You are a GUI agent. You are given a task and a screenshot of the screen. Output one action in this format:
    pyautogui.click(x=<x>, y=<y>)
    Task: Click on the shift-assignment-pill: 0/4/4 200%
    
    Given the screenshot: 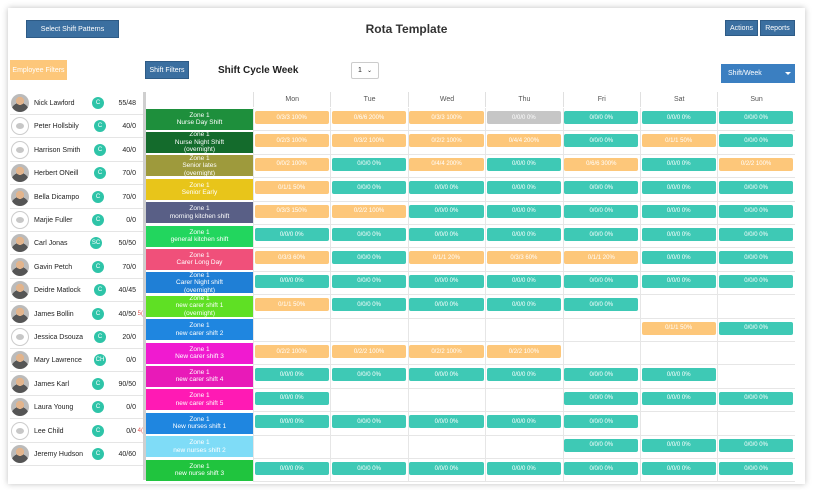 What is the action you would take?
    pyautogui.click(x=524, y=141)
    